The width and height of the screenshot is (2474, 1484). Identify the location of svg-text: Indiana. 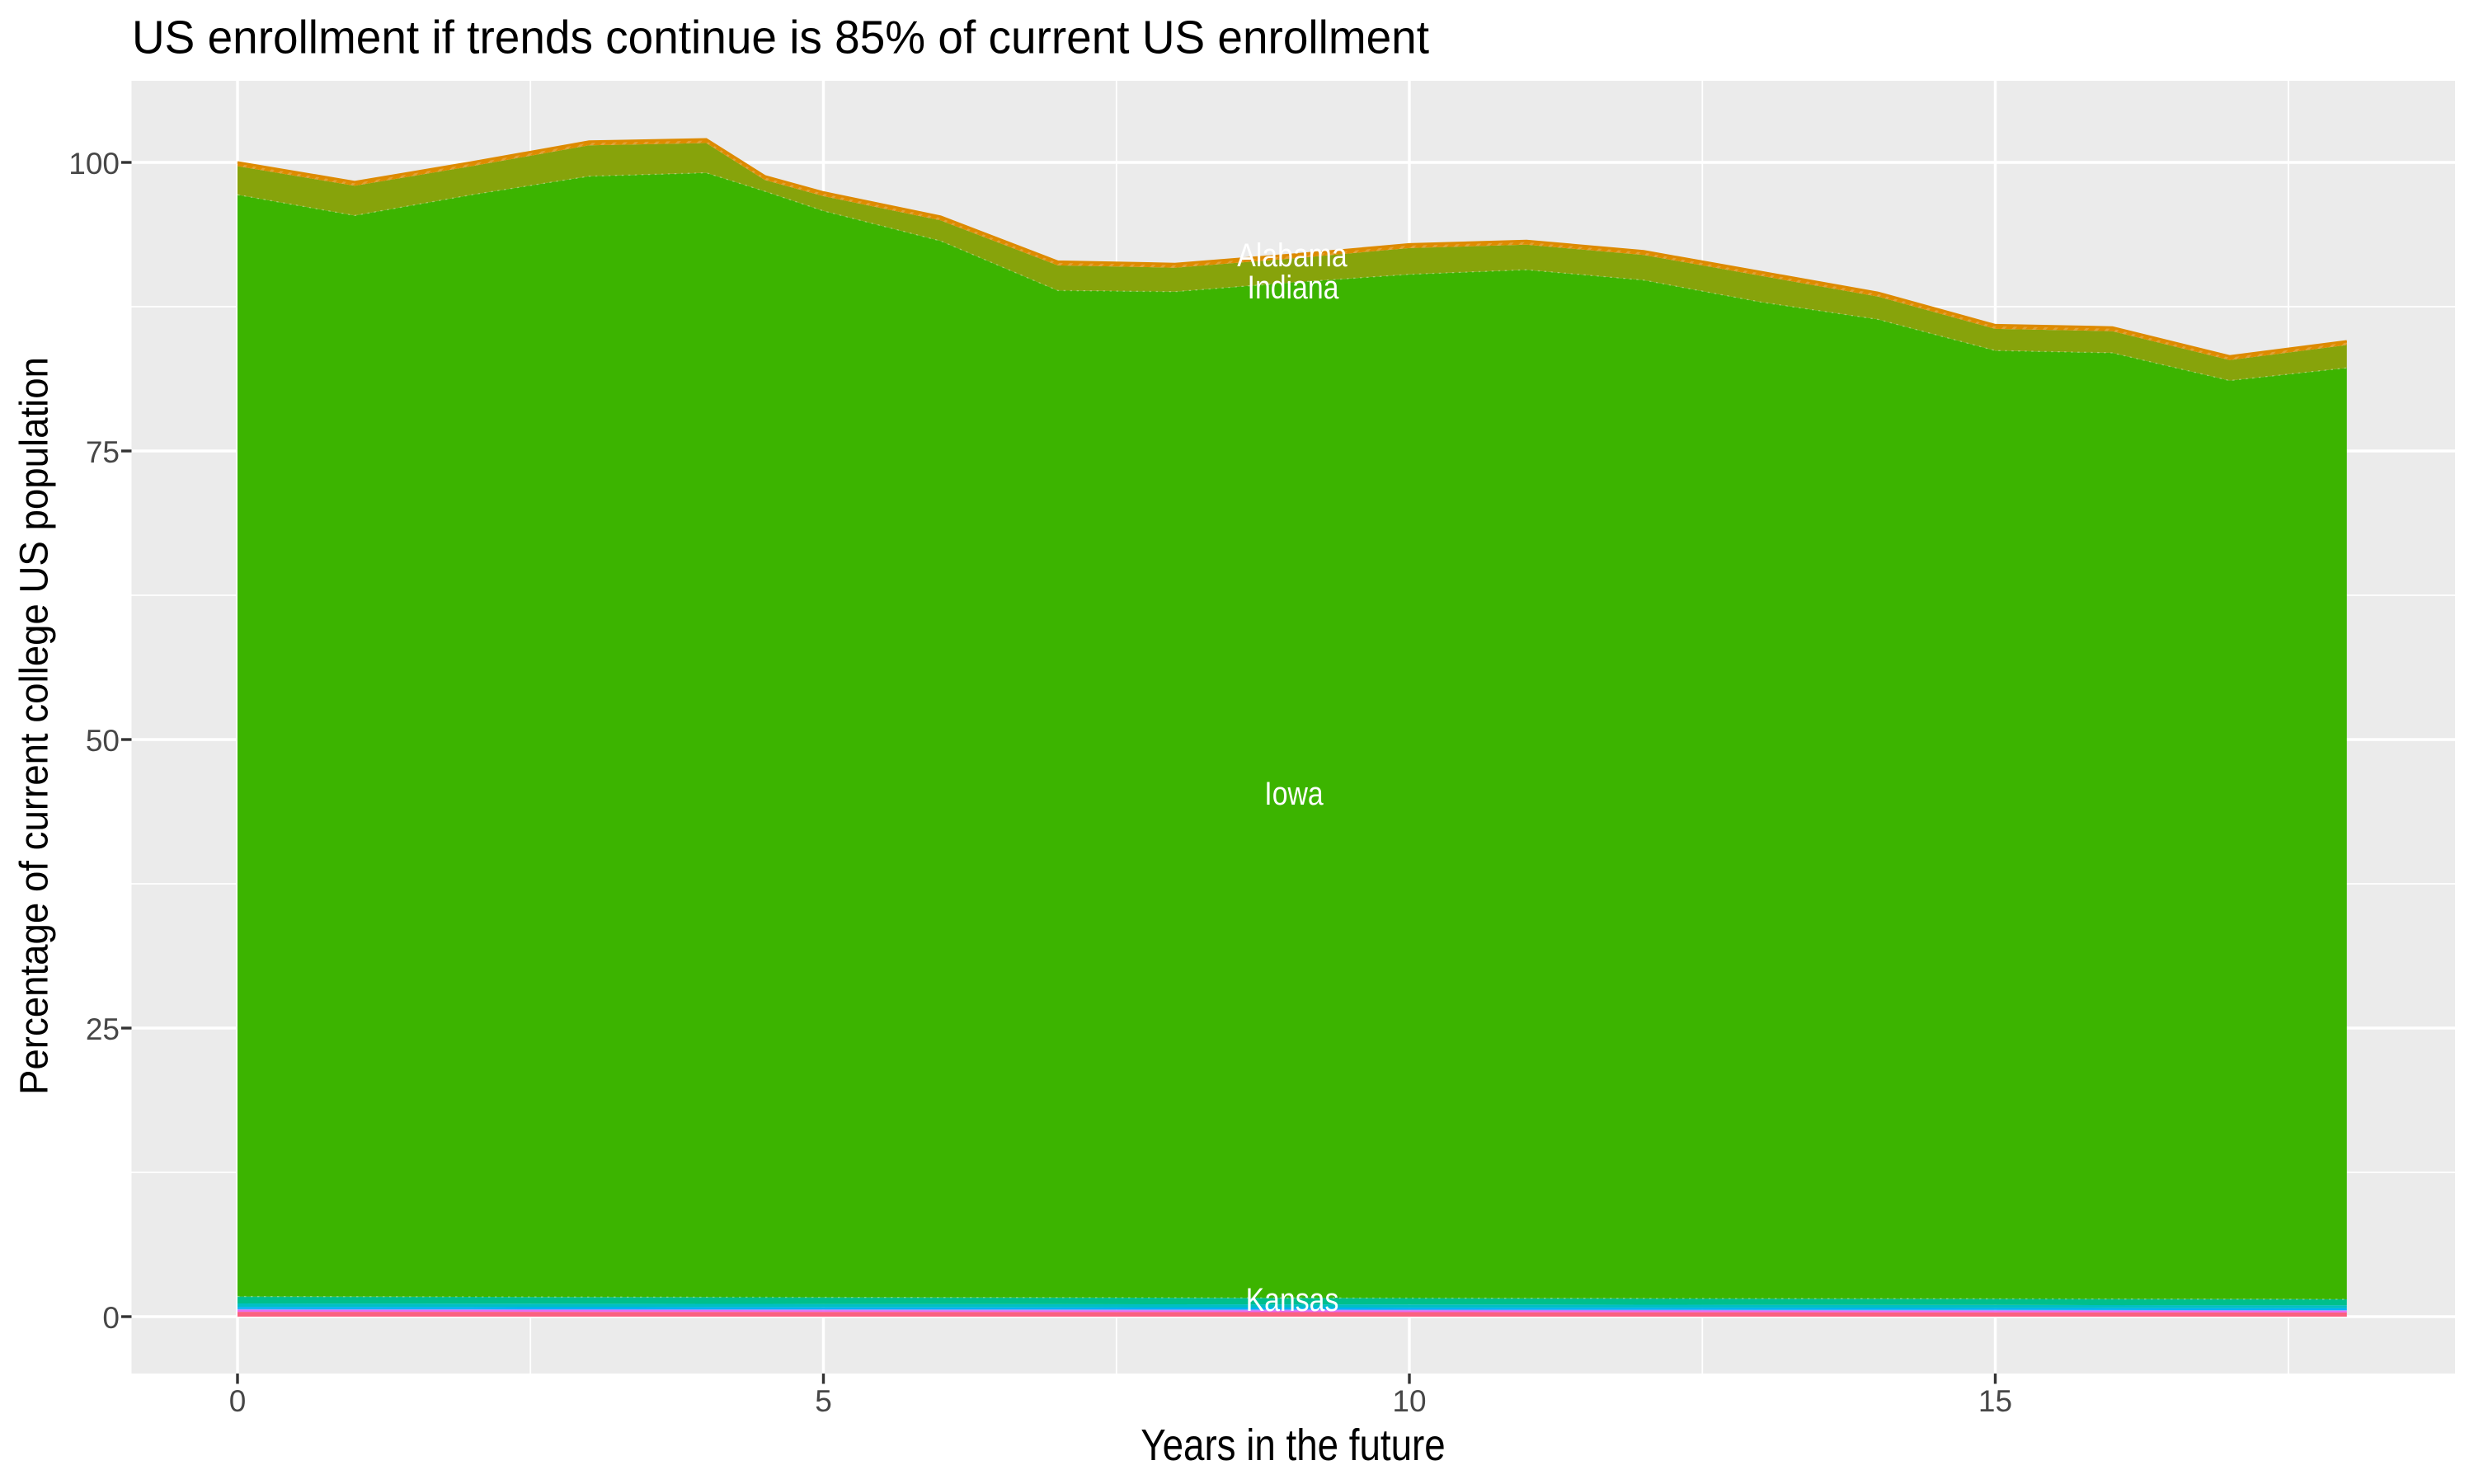
(1294, 288).